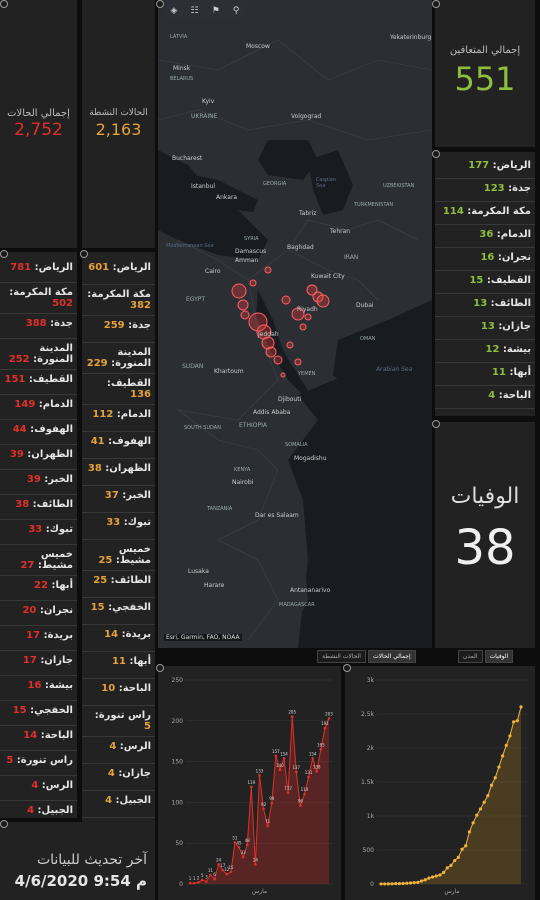 This screenshot has height=900, width=540. Describe the element at coordinates (118, 584) in the screenshot. I see `list-item: الطائف: 25` at that location.